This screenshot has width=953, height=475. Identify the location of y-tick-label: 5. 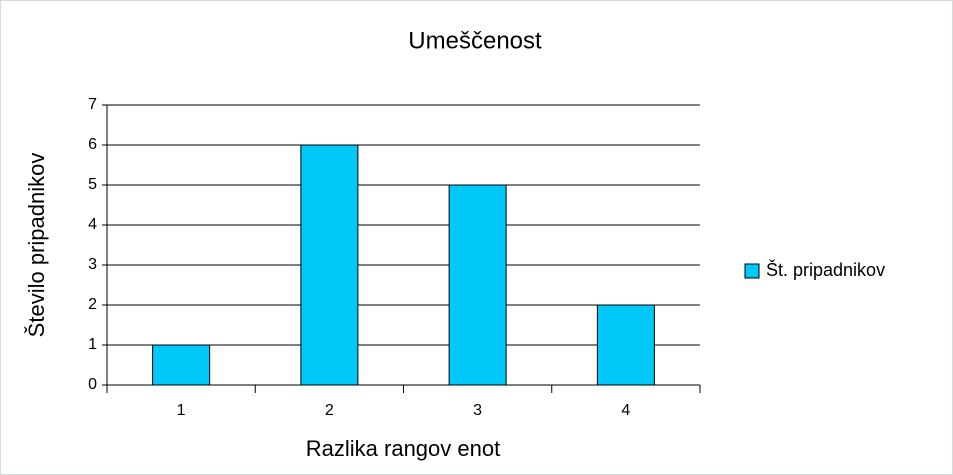
(92, 184).